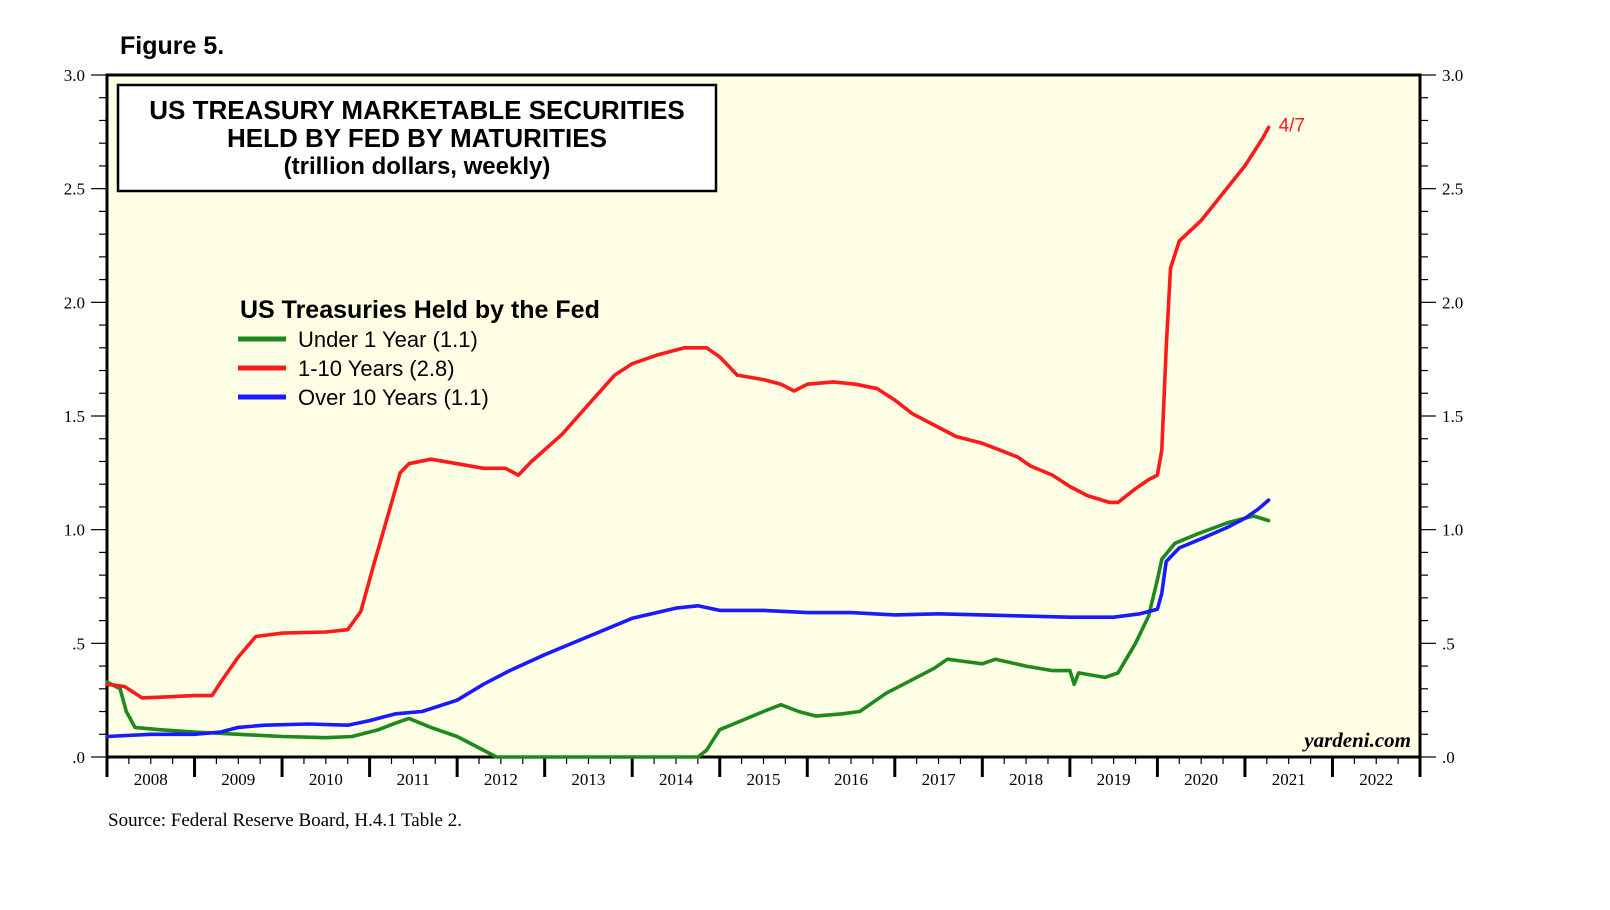 The height and width of the screenshot is (910, 1610). Describe the element at coordinates (1201, 779) in the screenshot. I see `x-tick-label: 2020` at that location.